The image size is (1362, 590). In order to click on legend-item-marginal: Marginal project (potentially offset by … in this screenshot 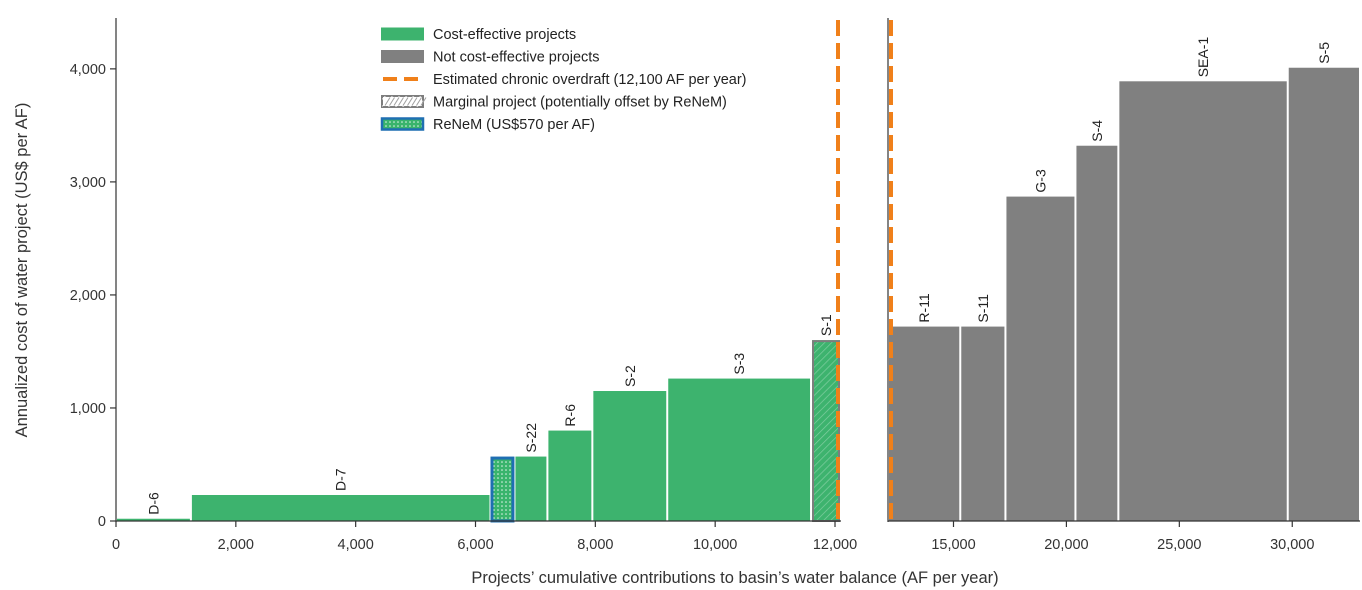, I will do `click(554, 103)`.